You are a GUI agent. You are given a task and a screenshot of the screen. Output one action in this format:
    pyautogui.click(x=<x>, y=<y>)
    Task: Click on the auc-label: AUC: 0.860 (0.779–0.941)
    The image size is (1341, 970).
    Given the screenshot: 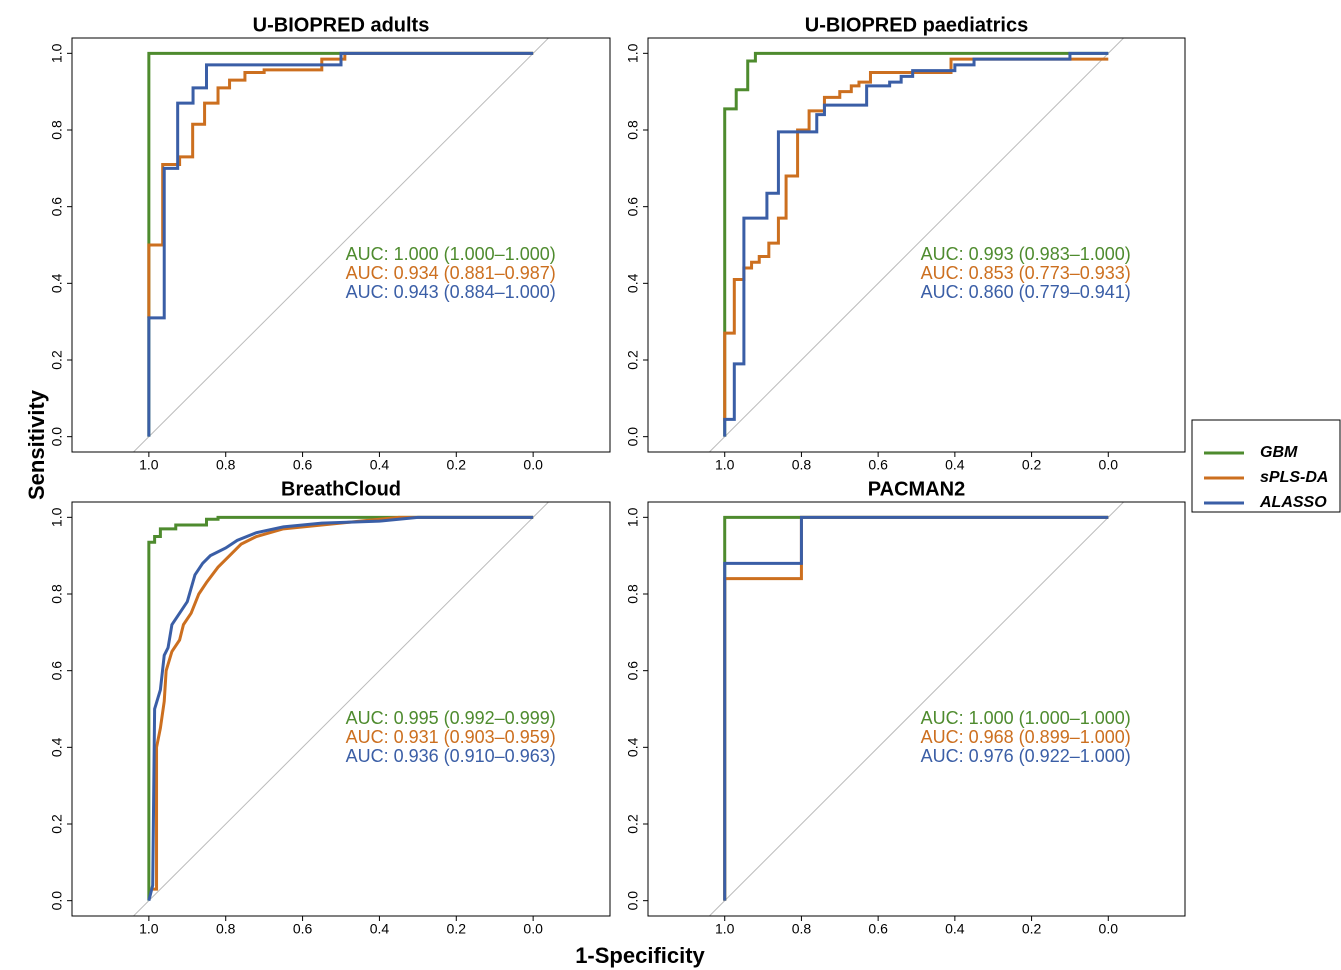 What is the action you would take?
    pyautogui.click(x=1026, y=292)
    